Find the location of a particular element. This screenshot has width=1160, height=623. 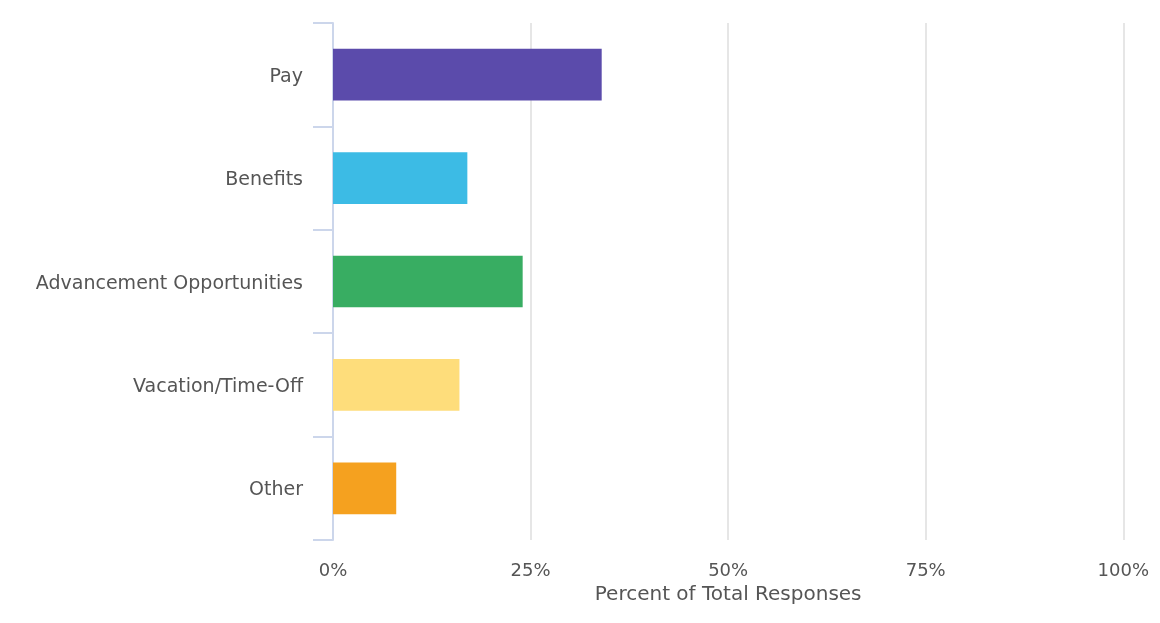

x-tick-label: 25% is located at coordinates (530, 569).